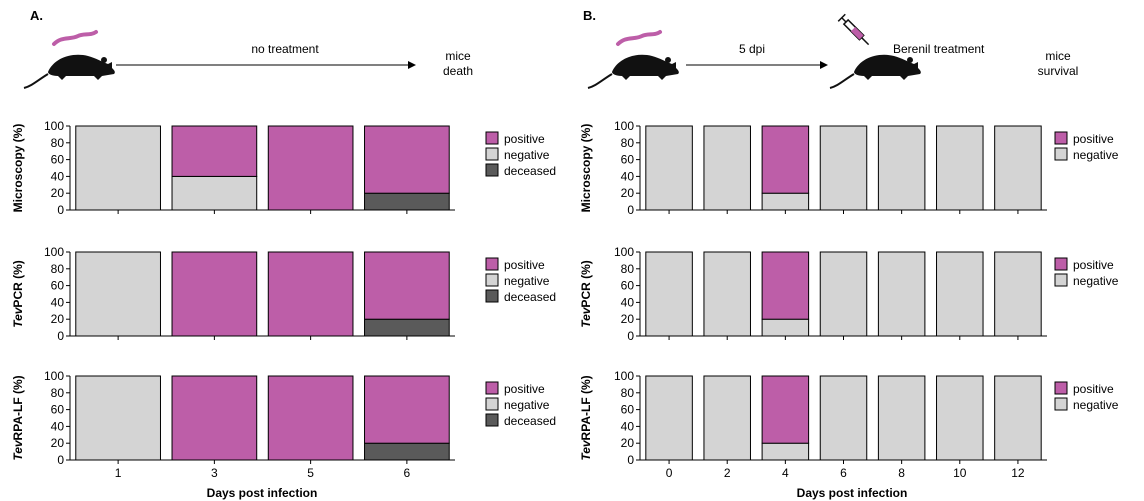 This screenshot has height=501, width=1144. Describe the element at coordinates (853, 29) in the screenshot. I see `syringe-icon` at that location.